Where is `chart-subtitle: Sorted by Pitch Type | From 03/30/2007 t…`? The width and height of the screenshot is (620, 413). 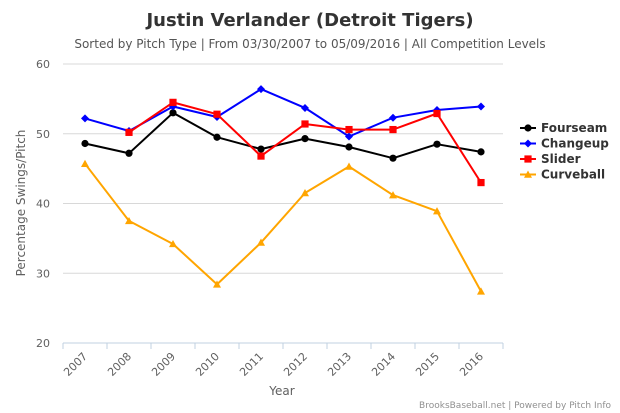
chart-subtitle: Sorted by Pitch Type | From 03/30/2007 t… is located at coordinates (309, 44).